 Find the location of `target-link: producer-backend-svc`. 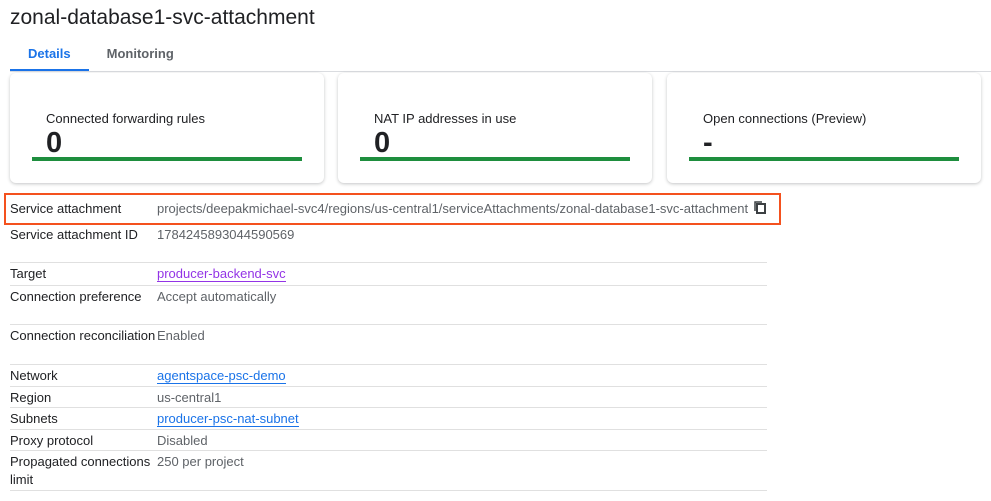

target-link: producer-backend-svc is located at coordinates (221, 274).